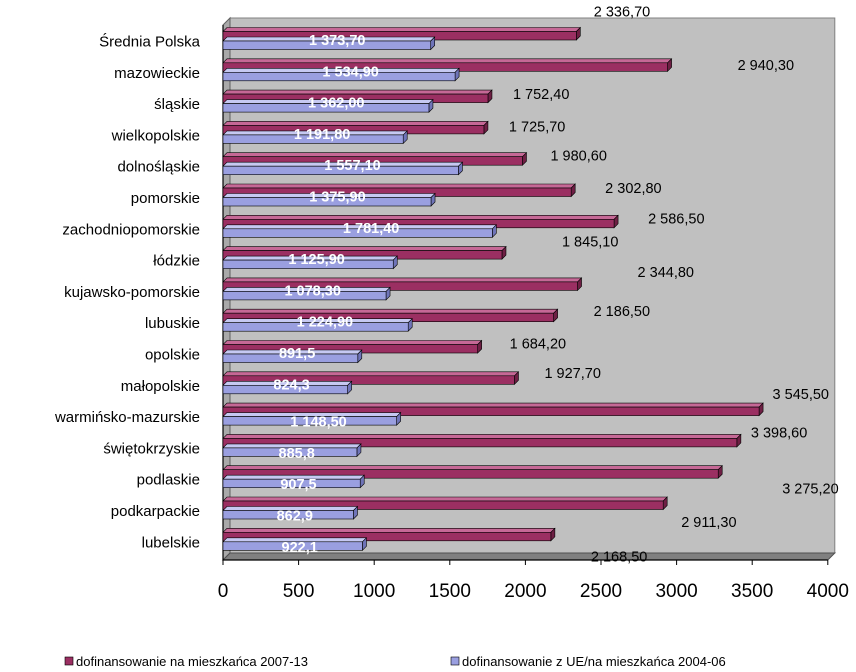 This screenshot has width=856, height=672. Describe the element at coordinates (298, 485) in the screenshot. I see `value-label-2004-06: 907,5` at that location.